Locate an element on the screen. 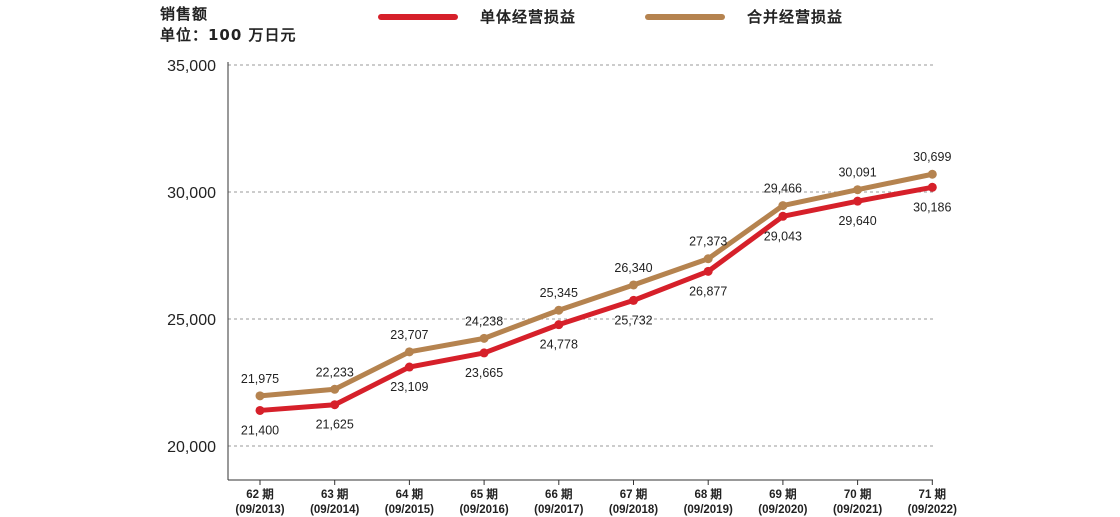 The width and height of the screenshot is (1120, 517). legend-item-standalone: 单体经营损益 is located at coordinates (477, 16).